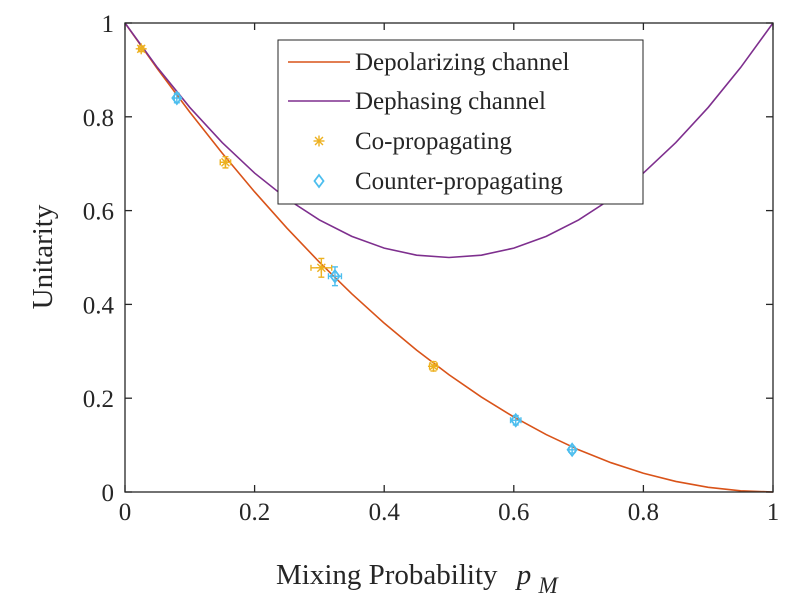 The width and height of the screenshot is (793, 596). What do you see at coordinates (549, 584) in the screenshot?
I see `x-axis-symbol-subscript: M` at bounding box center [549, 584].